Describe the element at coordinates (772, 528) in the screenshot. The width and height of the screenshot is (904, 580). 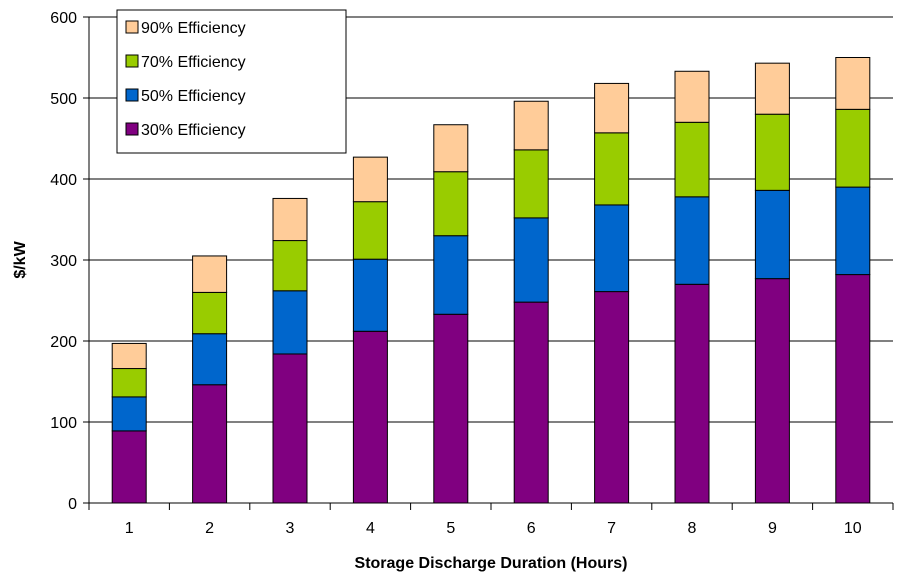
I see `x-tick-label: 9` at that location.